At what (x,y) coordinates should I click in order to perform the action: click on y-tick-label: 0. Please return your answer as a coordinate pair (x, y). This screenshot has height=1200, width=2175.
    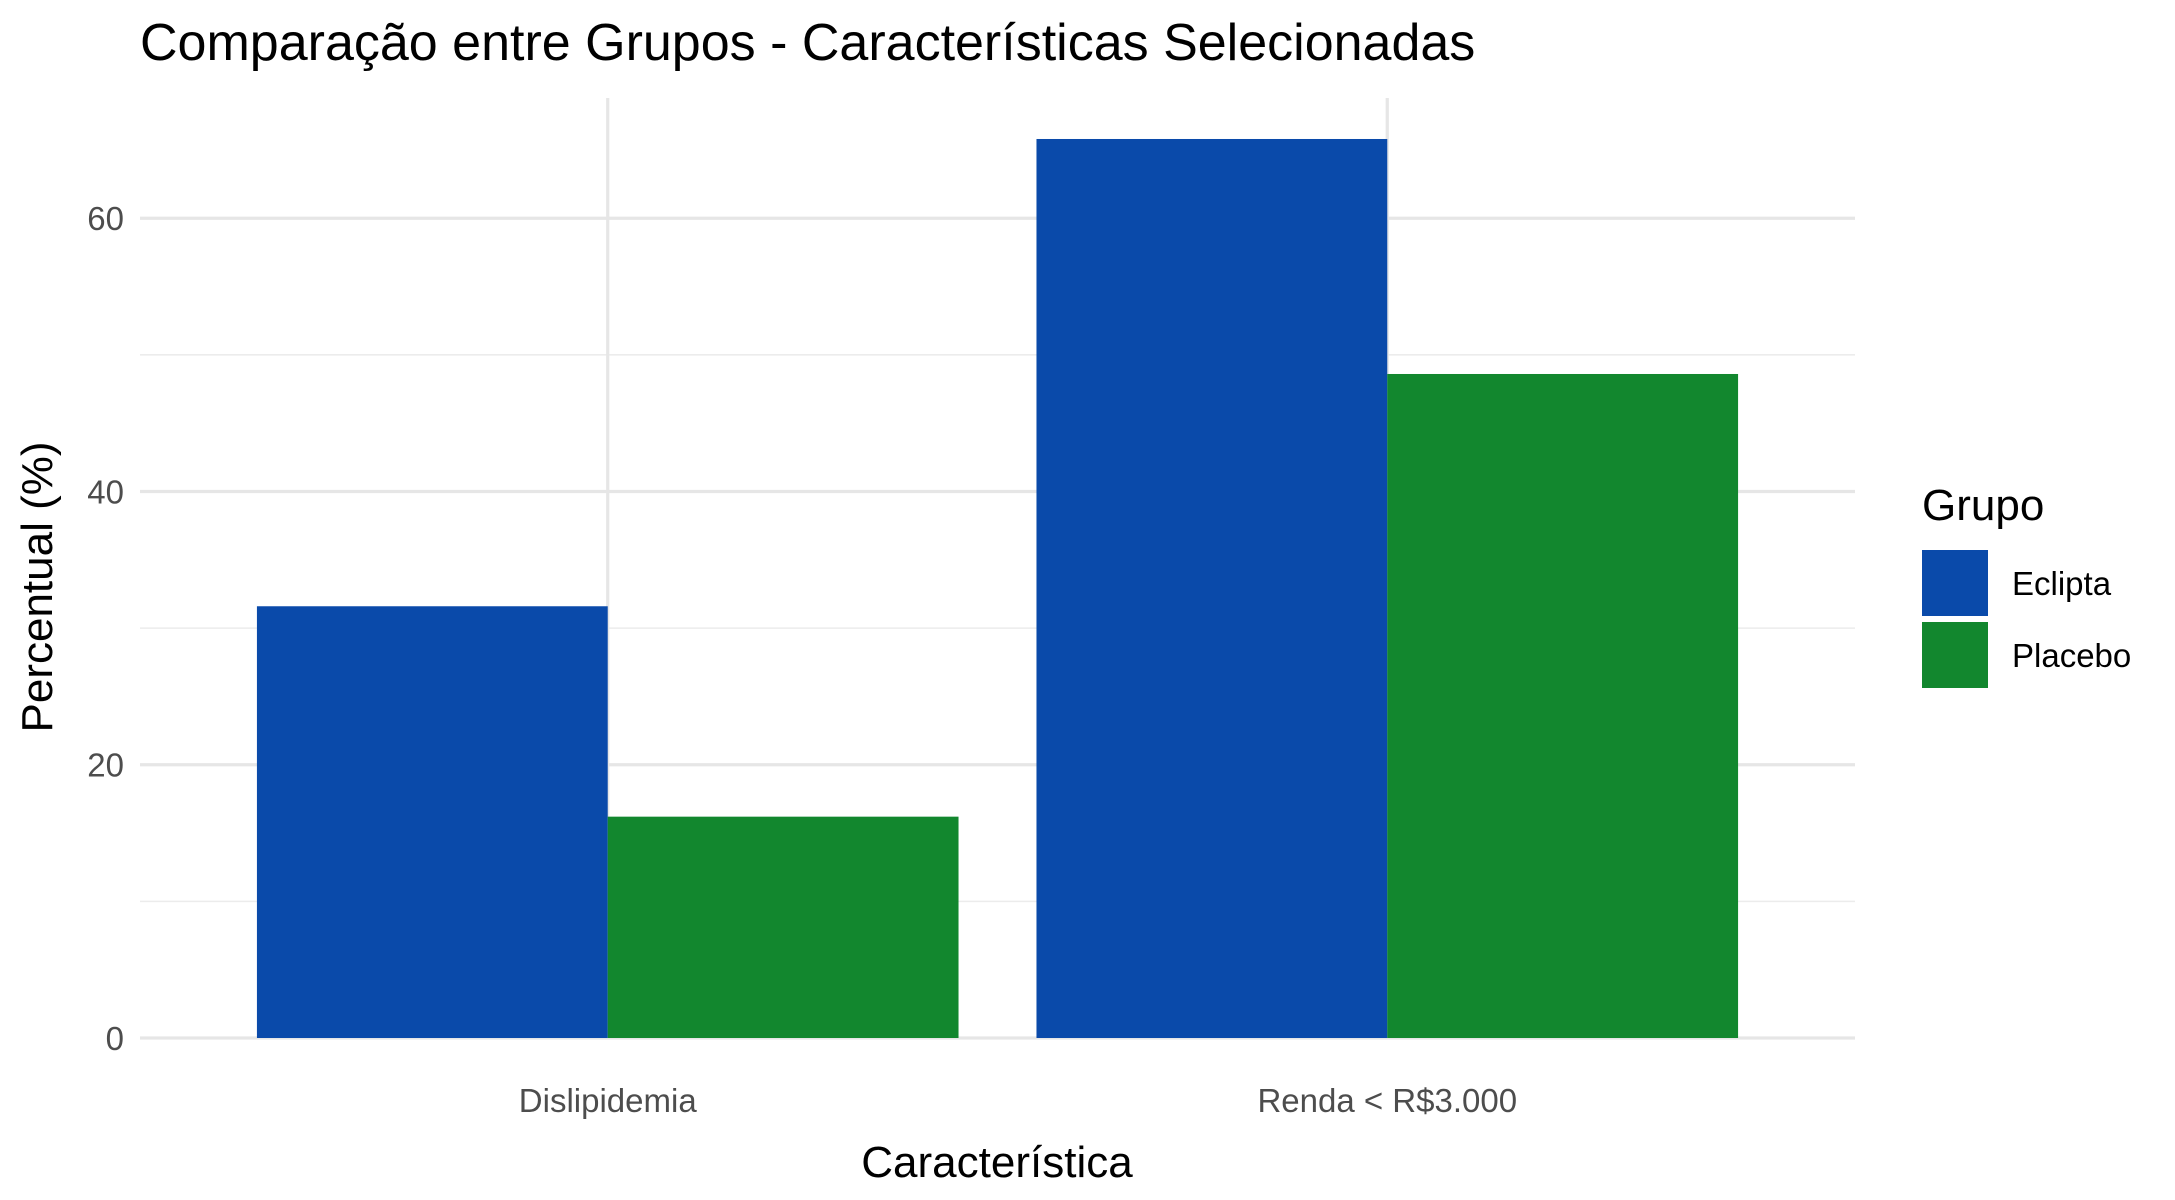
    Looking at the image, I should click on (115, 1038).